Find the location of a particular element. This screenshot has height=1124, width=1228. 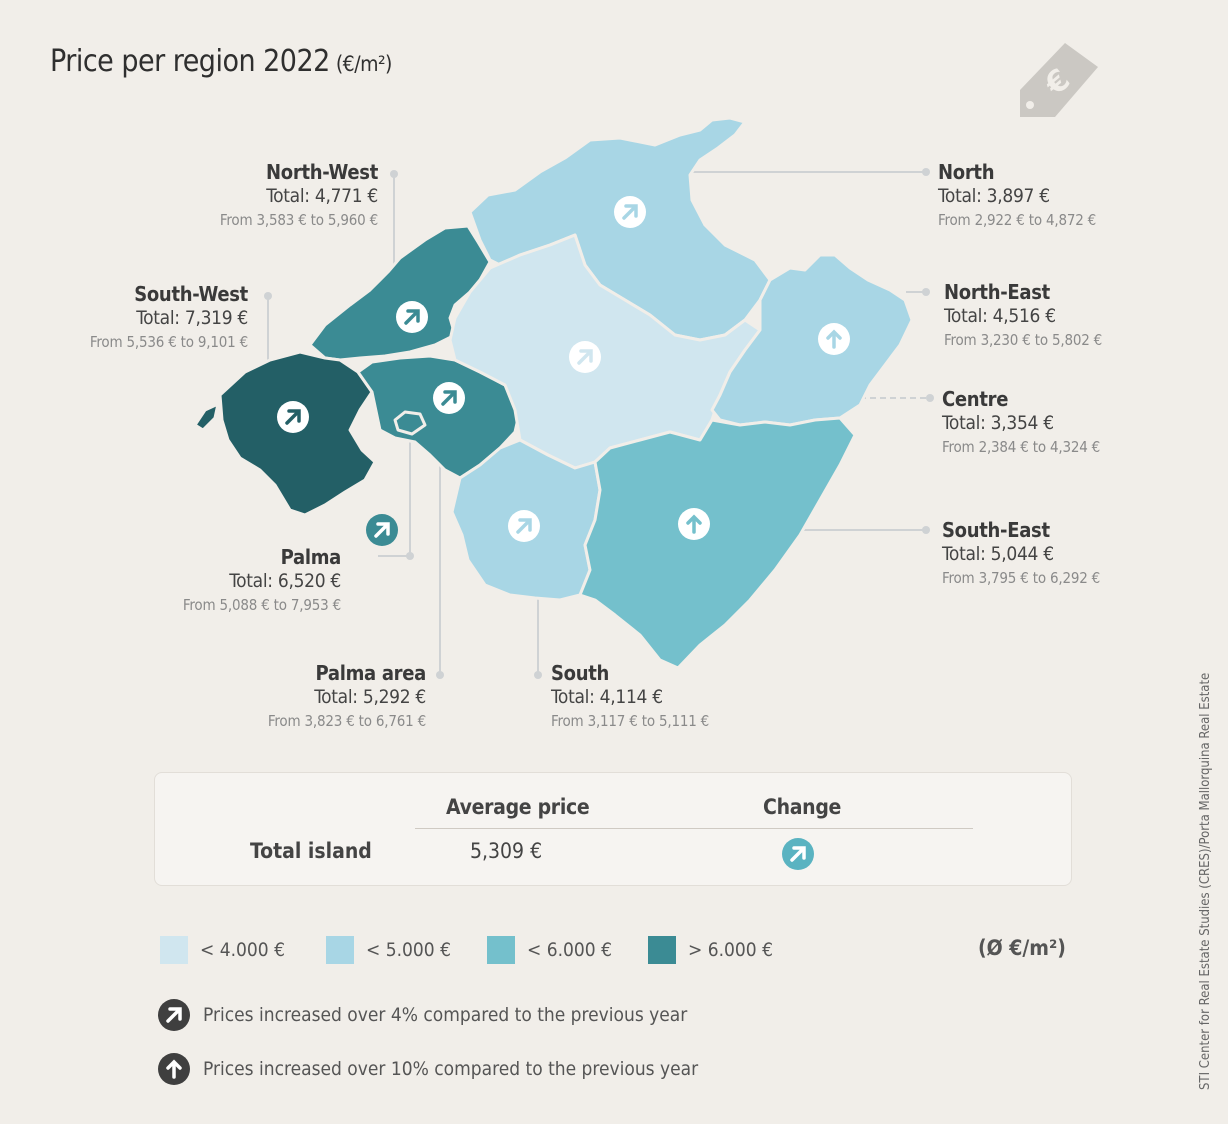

euro-price-tag-icon: € is located at coordinates (1059, 80).